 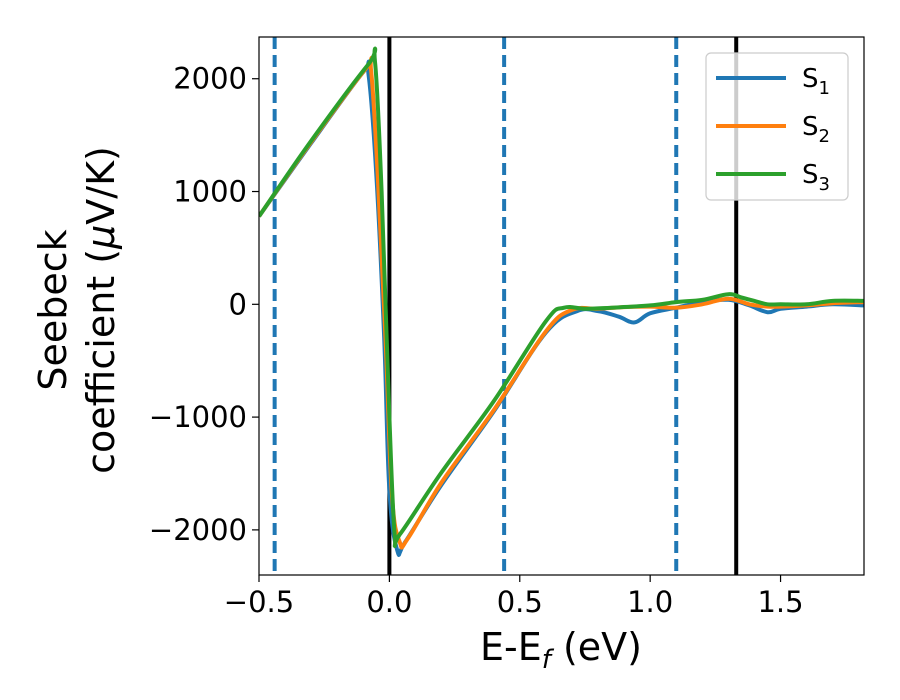 What do you see at coordinates (816, 177) in the screenshot?
I see `legend-label: S3` at bounding box center [816, 177].